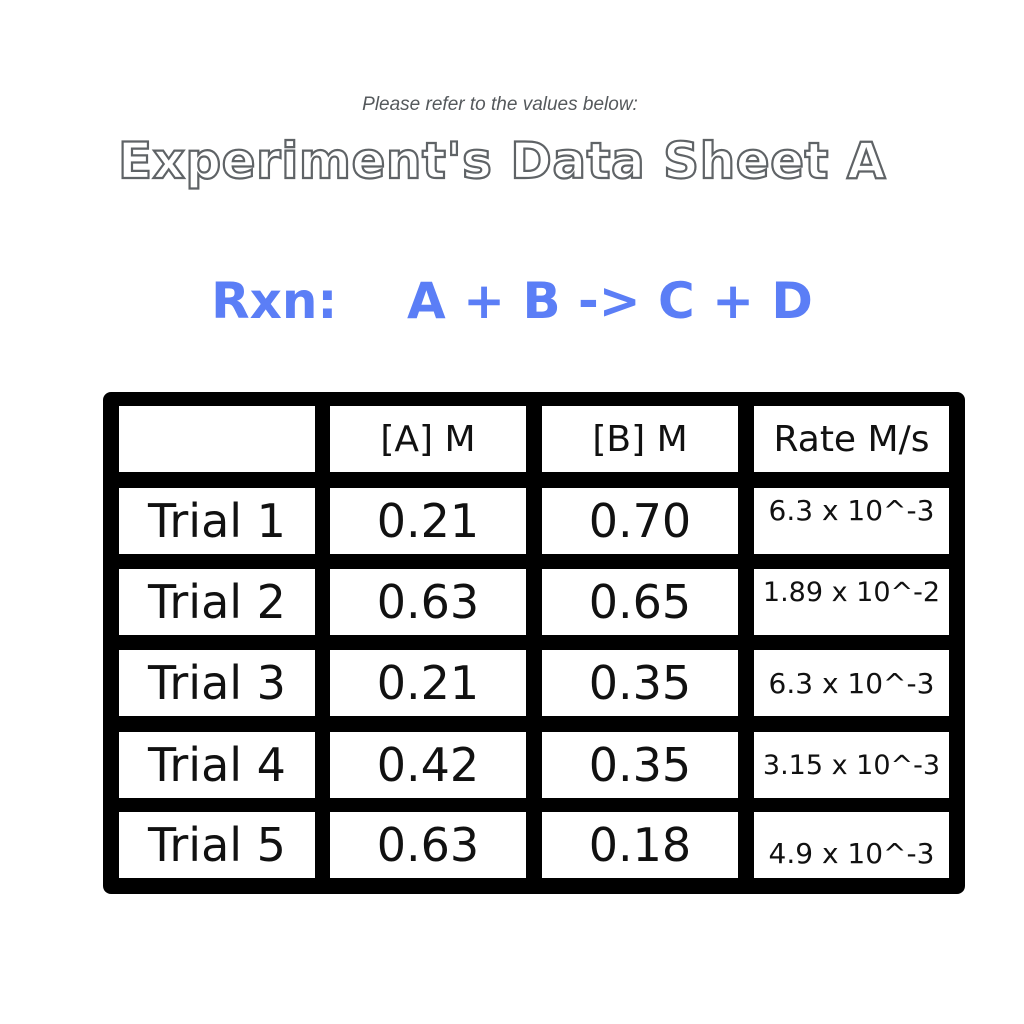  I want to click on cell-a-trial-3: 0.21, so click(428, 683).